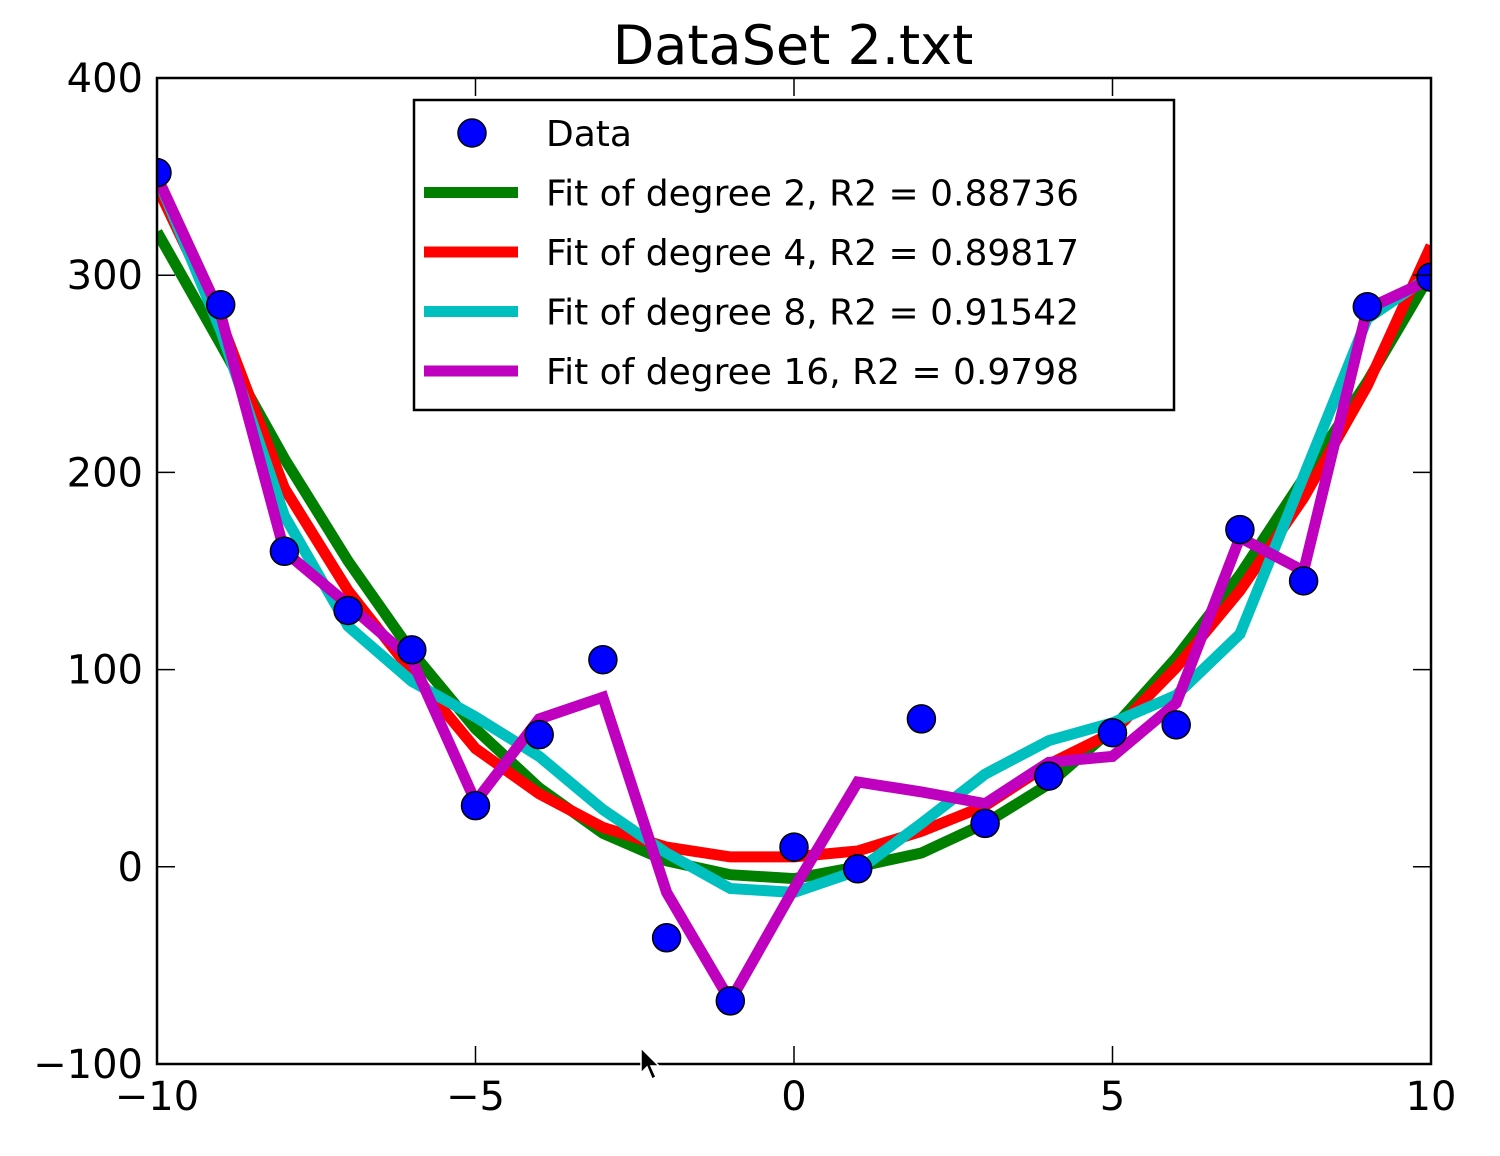 This screenshot has width=1500, height=1156. What do you see at coordinates (812, 194) in the screenshot?
I see `legend-label-1: Fit of degree 2, R2 = 0.88736` at bounding box center [812, 194].